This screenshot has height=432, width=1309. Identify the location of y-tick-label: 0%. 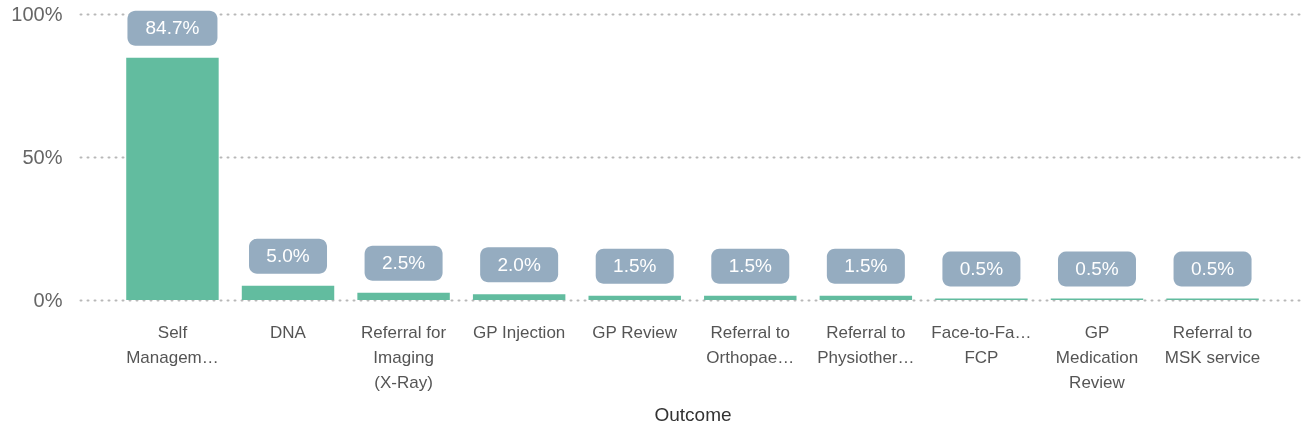
(48, 299).